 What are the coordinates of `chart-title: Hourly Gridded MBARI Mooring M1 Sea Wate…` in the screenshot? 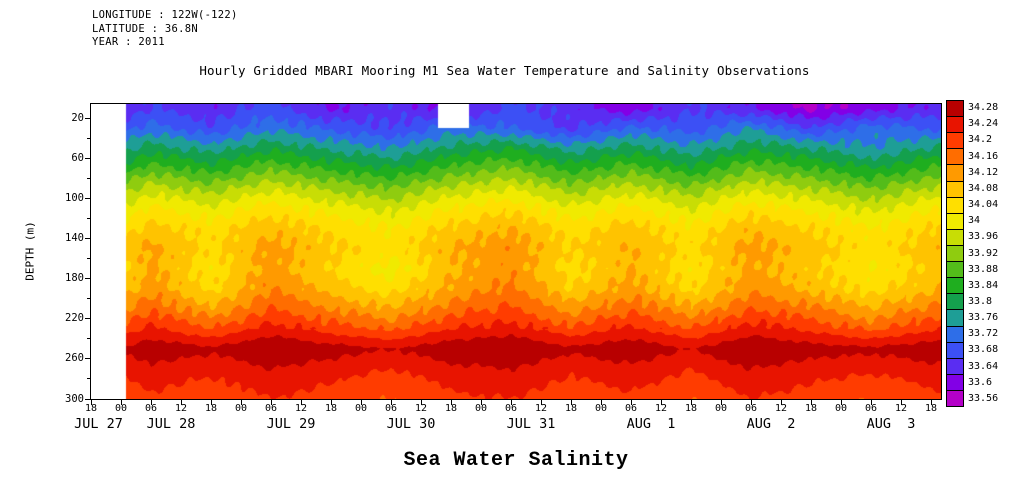 It's located at (504, 70).